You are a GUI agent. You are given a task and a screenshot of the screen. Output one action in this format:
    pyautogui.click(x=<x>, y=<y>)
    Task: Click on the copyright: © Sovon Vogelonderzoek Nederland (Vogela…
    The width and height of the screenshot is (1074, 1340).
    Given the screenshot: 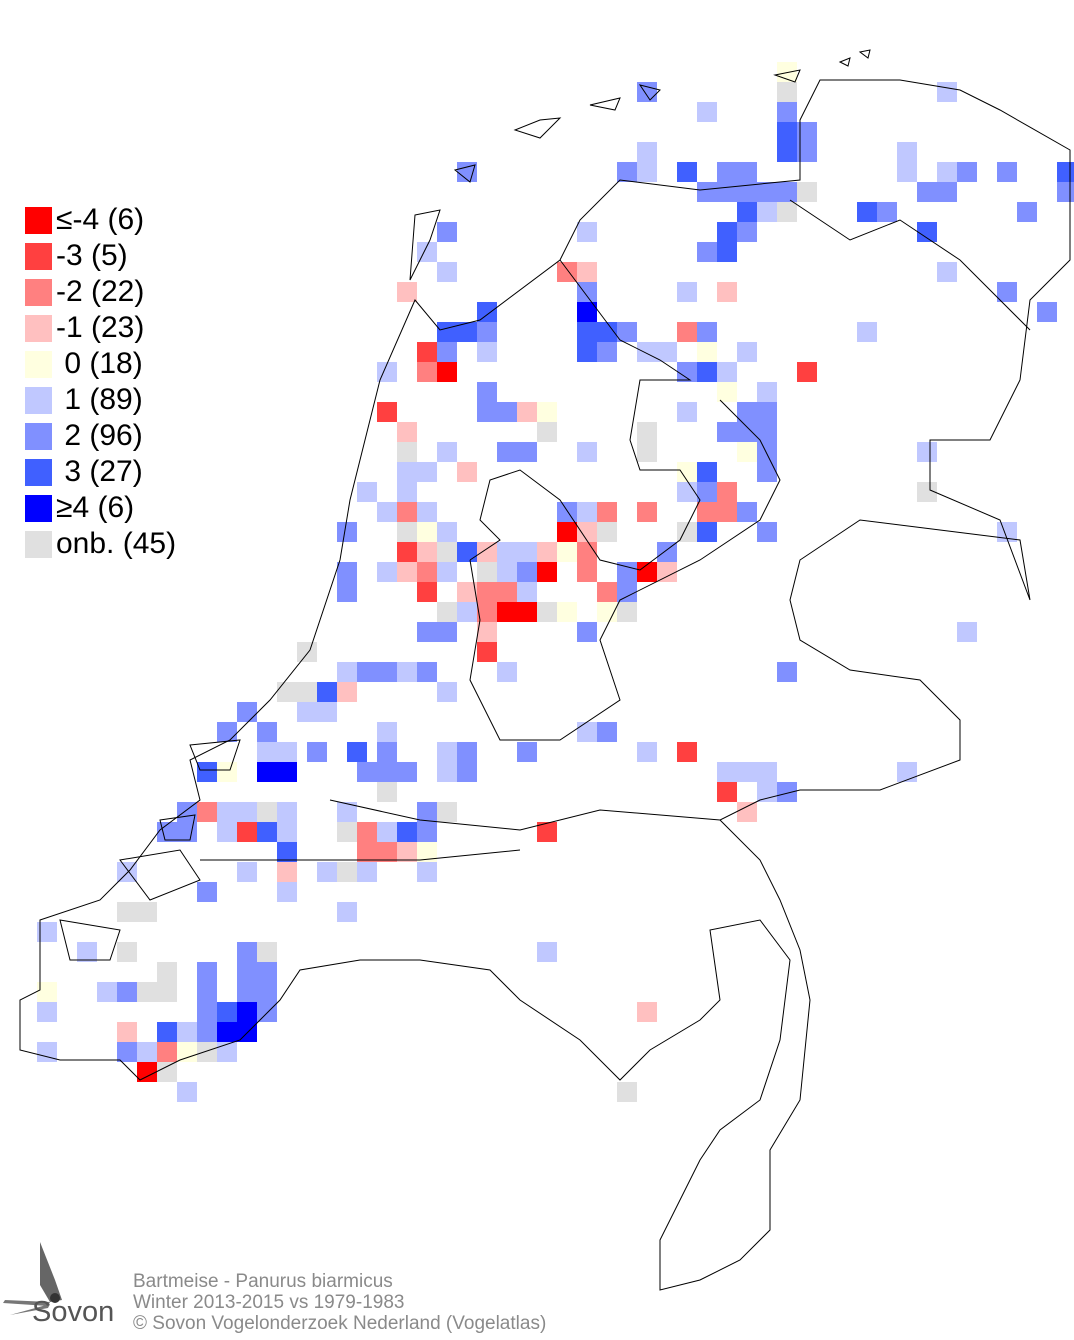 What is the action you would take?
    pyautogui.click(x=340, y=1323)
    